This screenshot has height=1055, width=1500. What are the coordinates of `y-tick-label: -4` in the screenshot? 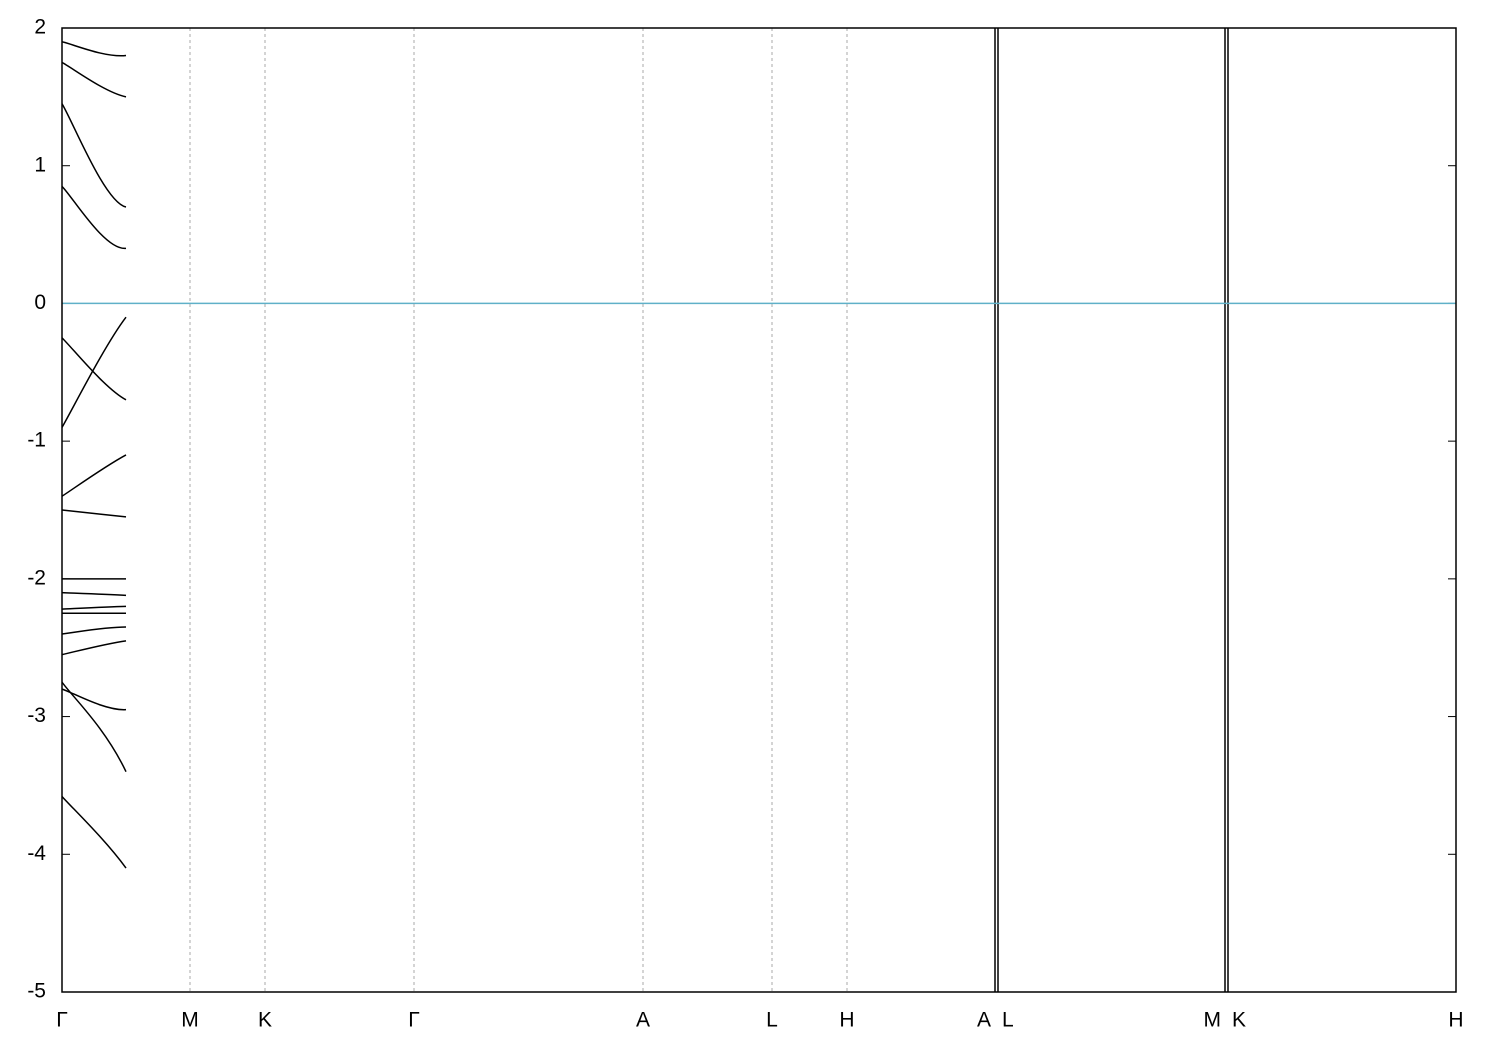 It's located at (36, 853).